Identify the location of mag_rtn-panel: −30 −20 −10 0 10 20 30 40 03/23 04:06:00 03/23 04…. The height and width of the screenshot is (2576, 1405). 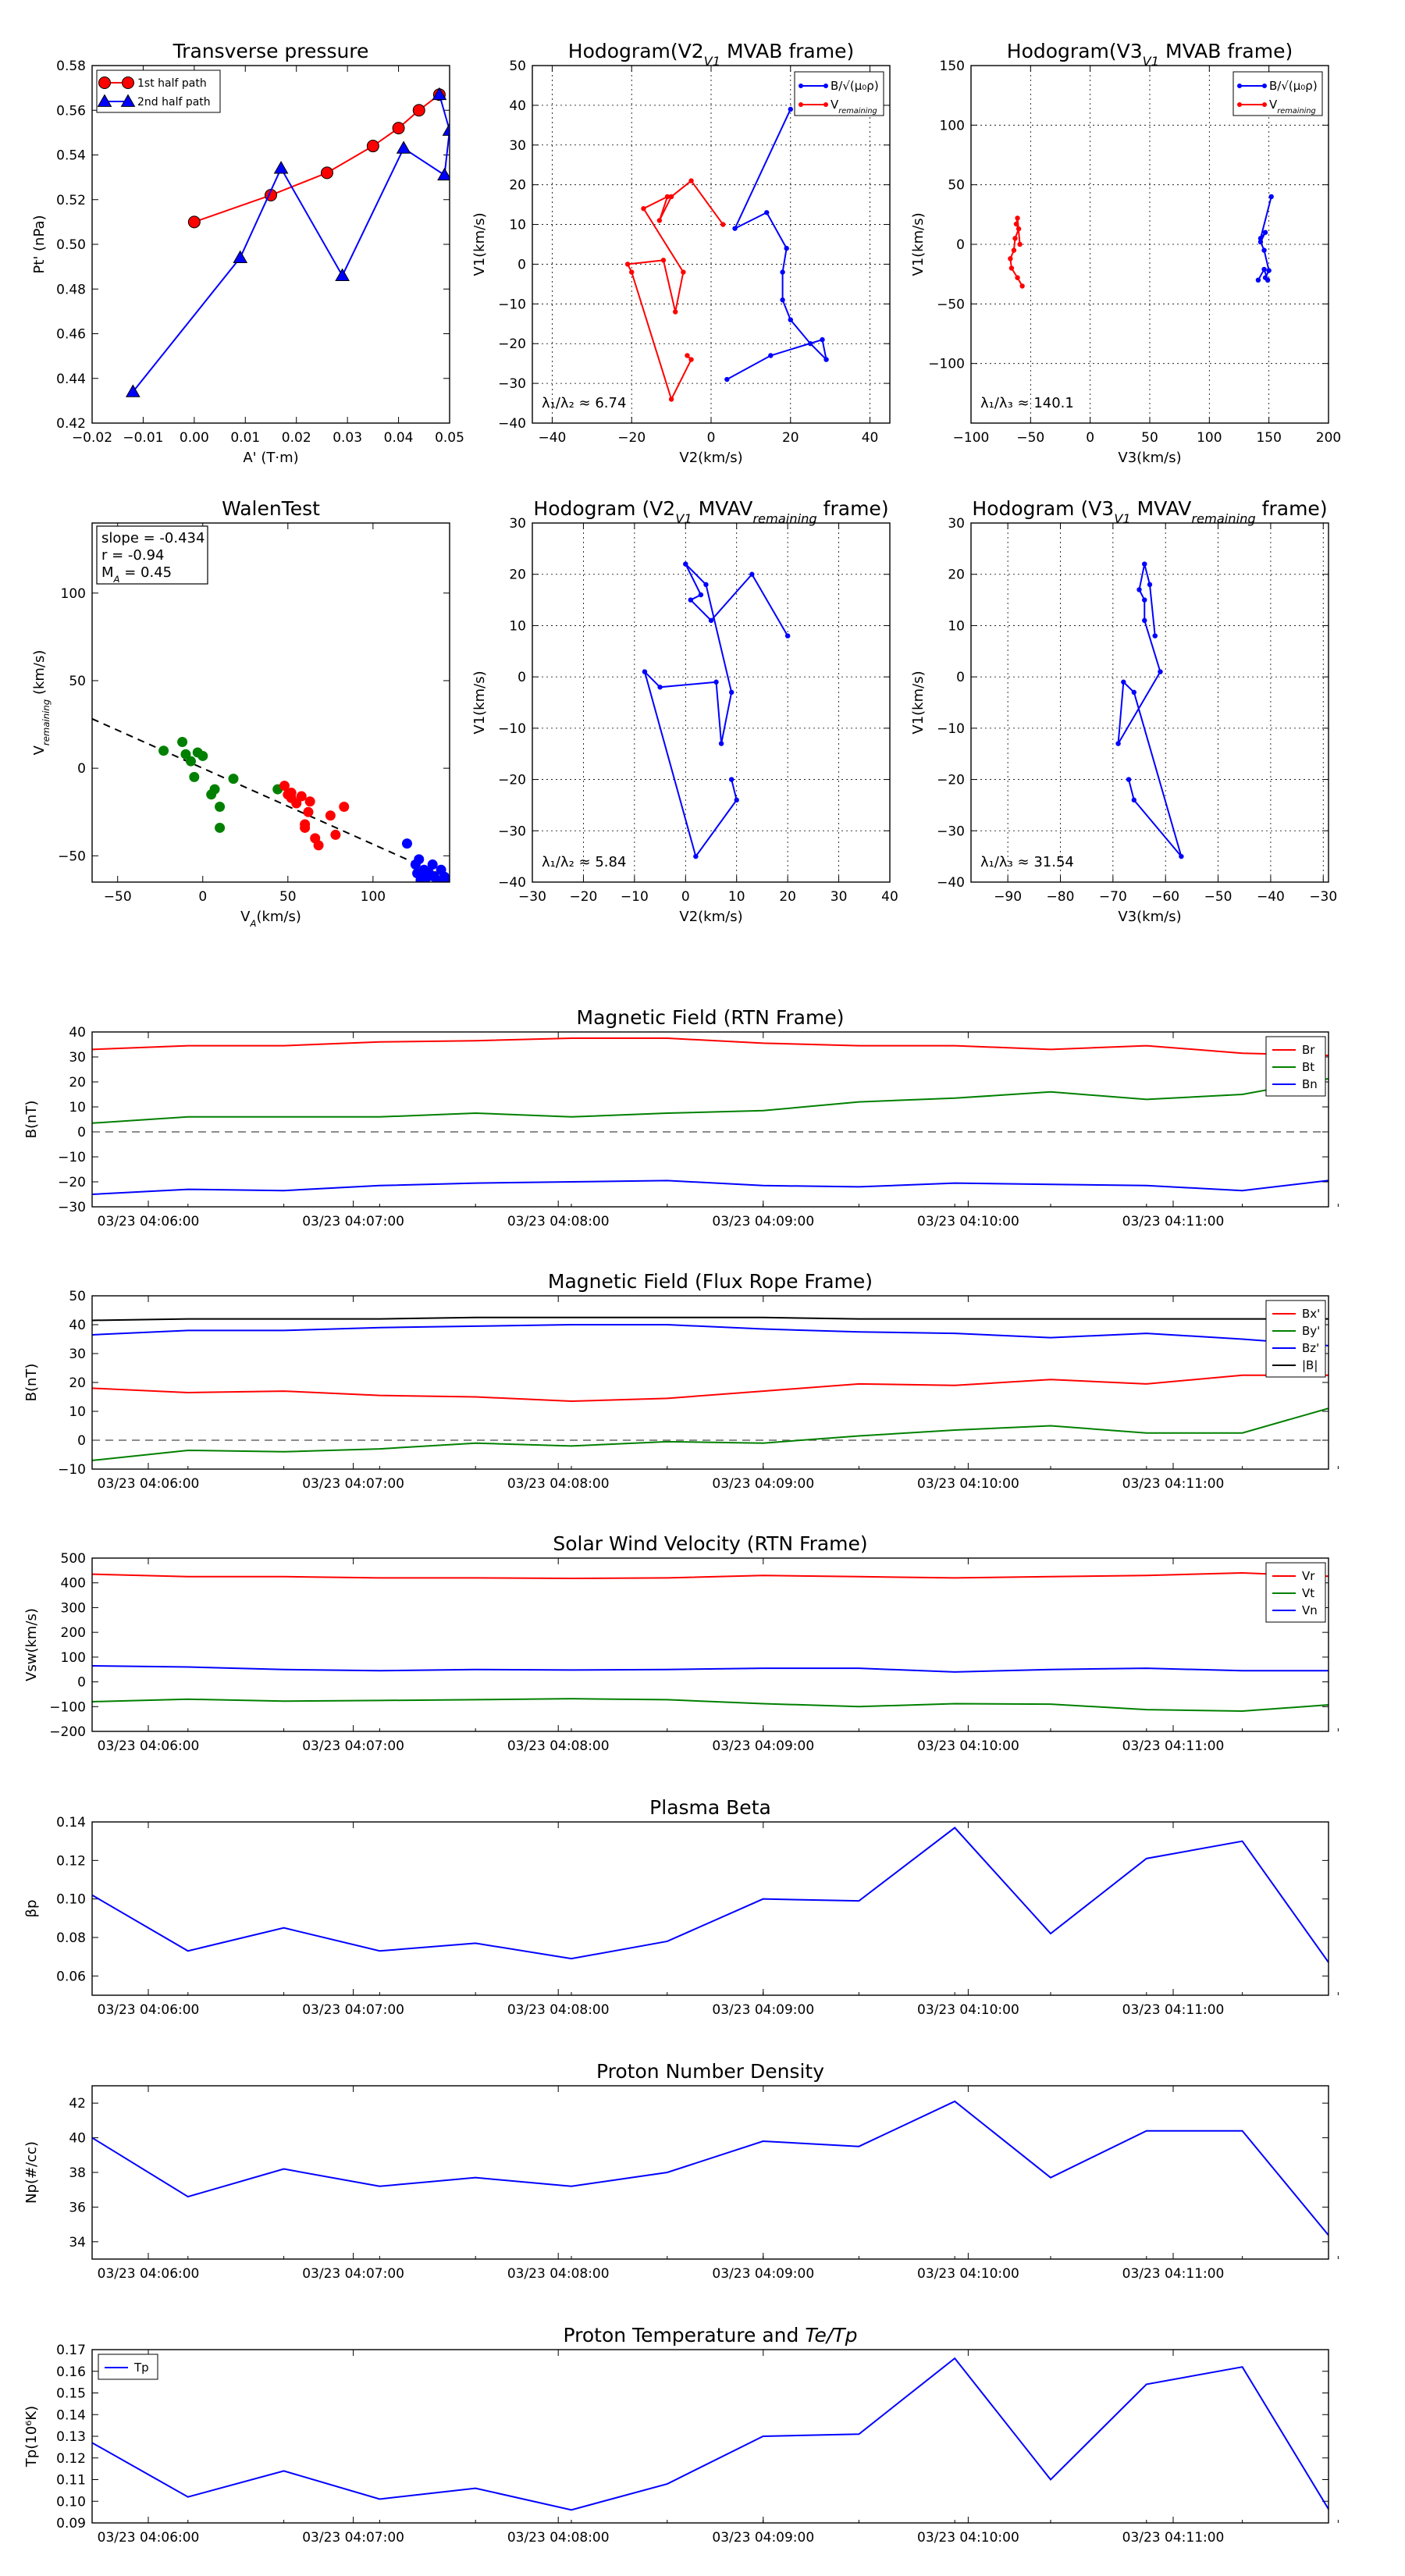
(681, 1117).